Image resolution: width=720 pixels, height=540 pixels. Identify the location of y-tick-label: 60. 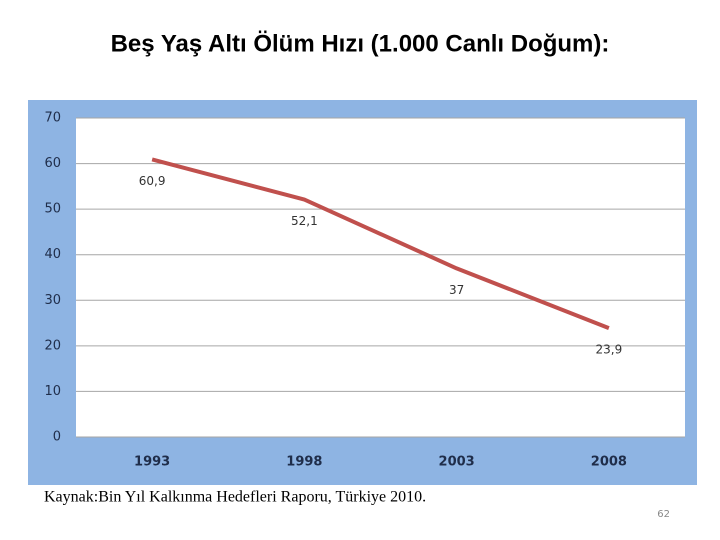
(52, 163).